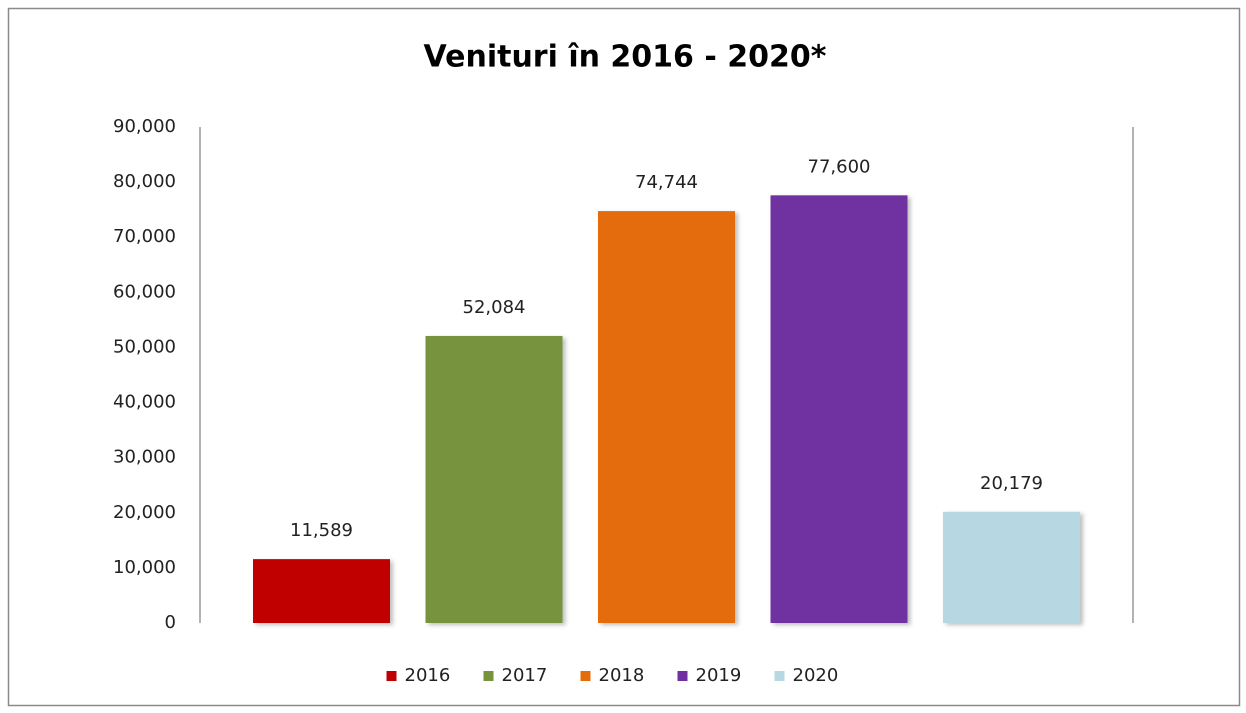 This screenshot has height=713, width=1246. What do you see at coordinates (144, 512) in the screenshot?
I see `y-tick-label: 20,000` at bounding box center [144, 512].